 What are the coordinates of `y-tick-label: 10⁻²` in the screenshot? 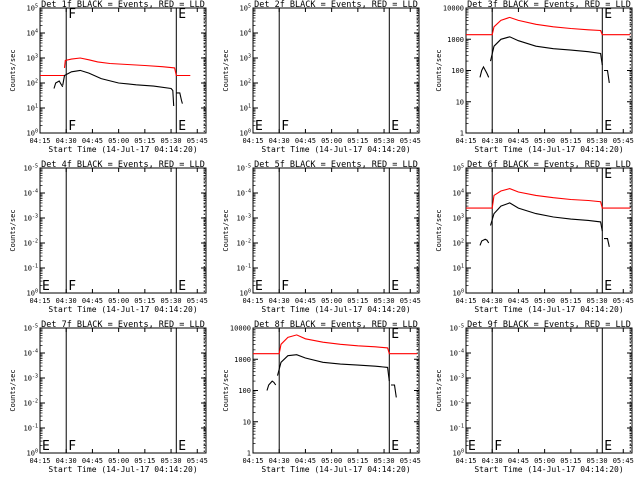 It's located at (457, 403).